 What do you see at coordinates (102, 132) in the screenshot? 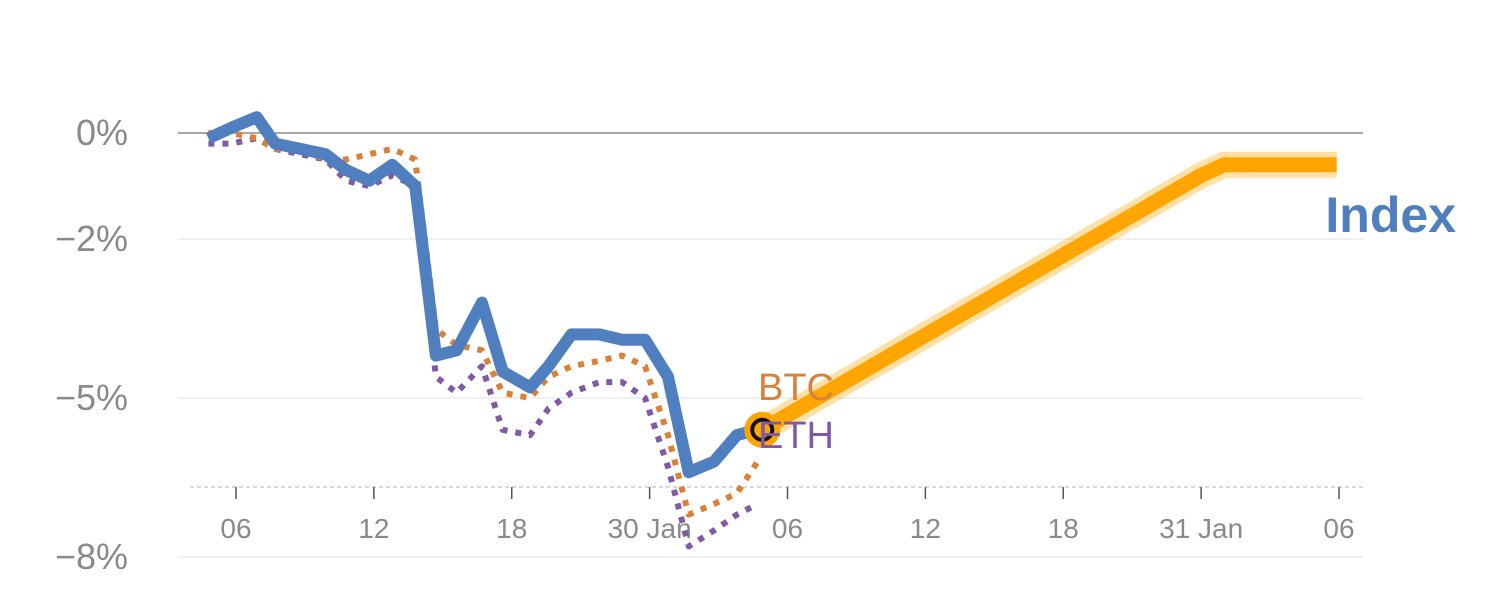
I see `y-tick-label: 0%` at bounding box center [102, 132].